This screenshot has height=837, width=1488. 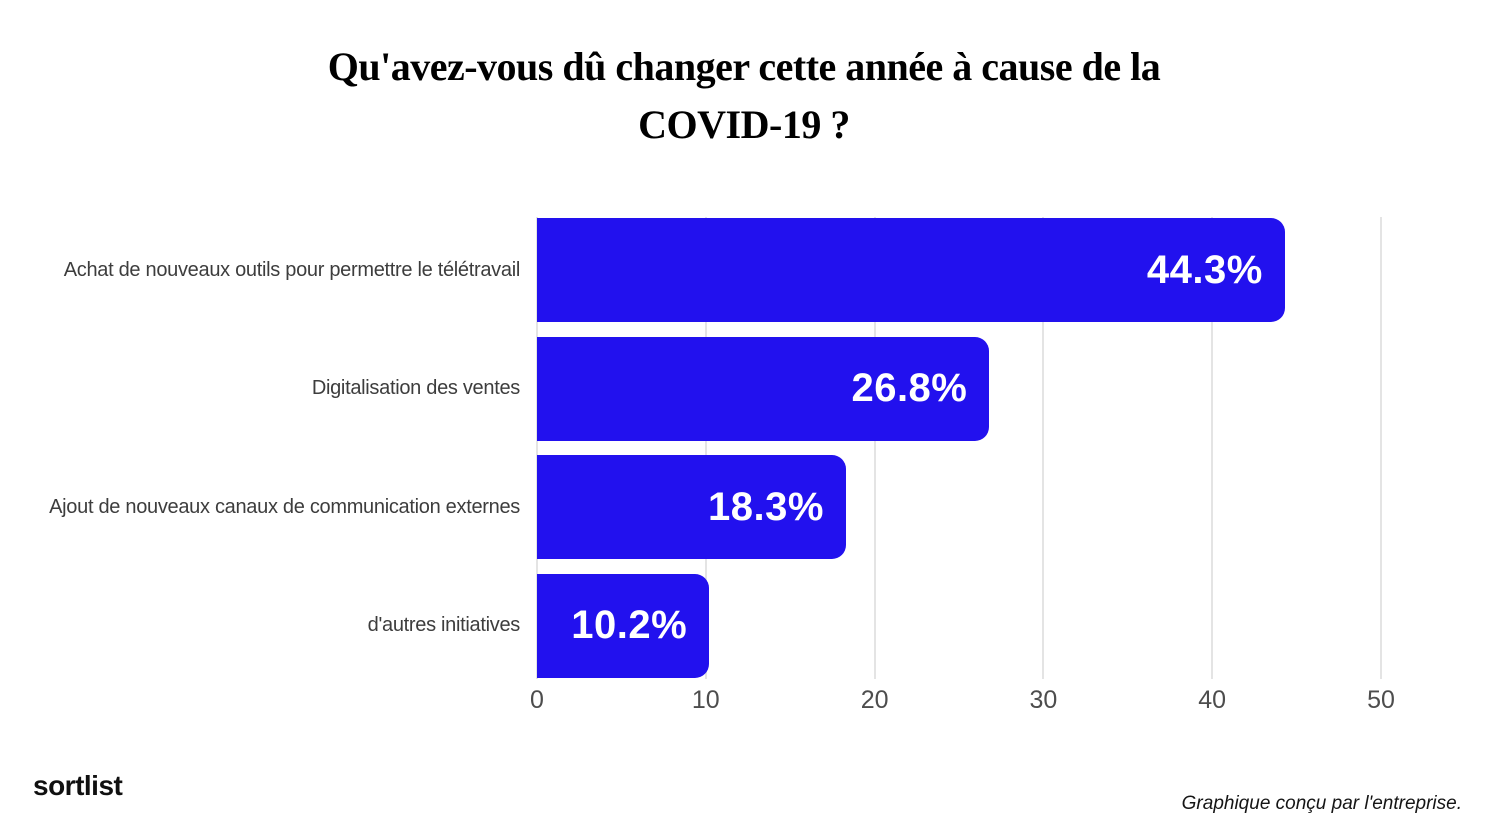 What do you see at coordinates (691, 507) in the screenshot?
I see `bar: 18.3%` at bounding box center [691, 507].